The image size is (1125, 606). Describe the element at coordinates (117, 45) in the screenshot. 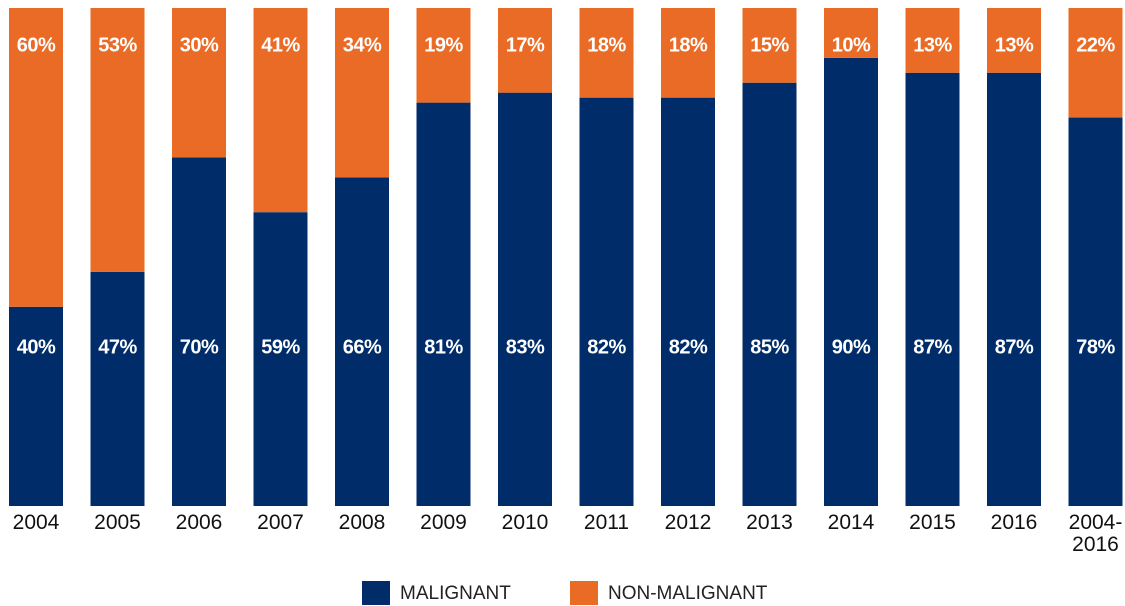

I see `value-label: 53%` at that location.